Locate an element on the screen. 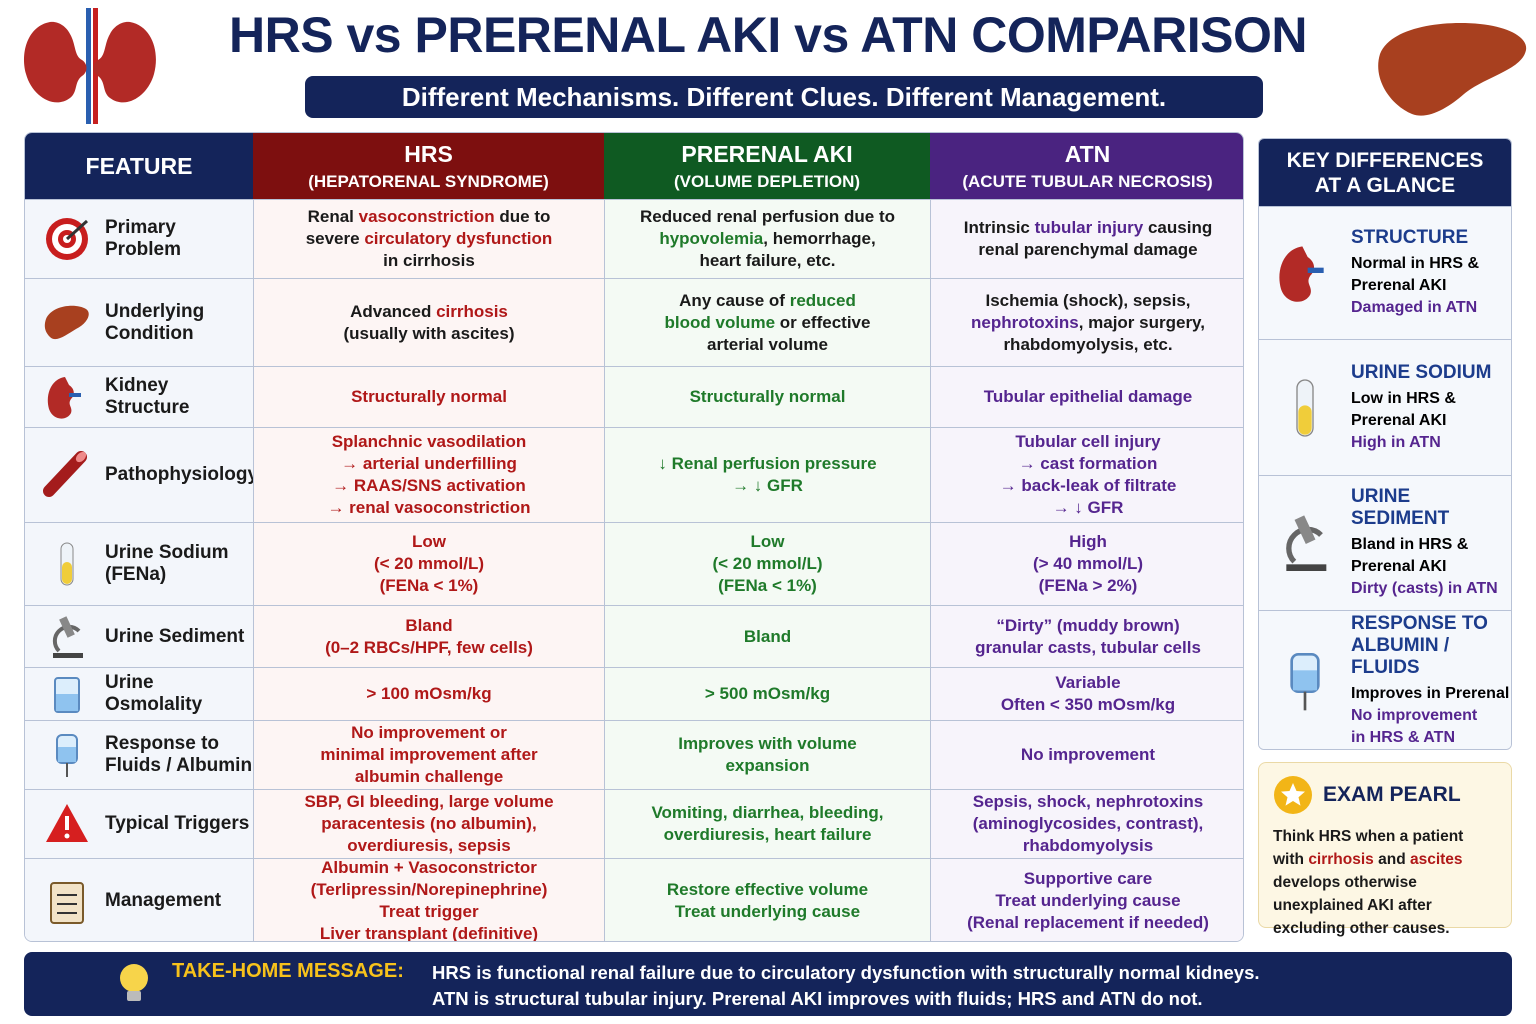 The height and width of the screenshot is (1024, 1536). line: overdiuresis, sepsis is located at coordinates (428, 846).